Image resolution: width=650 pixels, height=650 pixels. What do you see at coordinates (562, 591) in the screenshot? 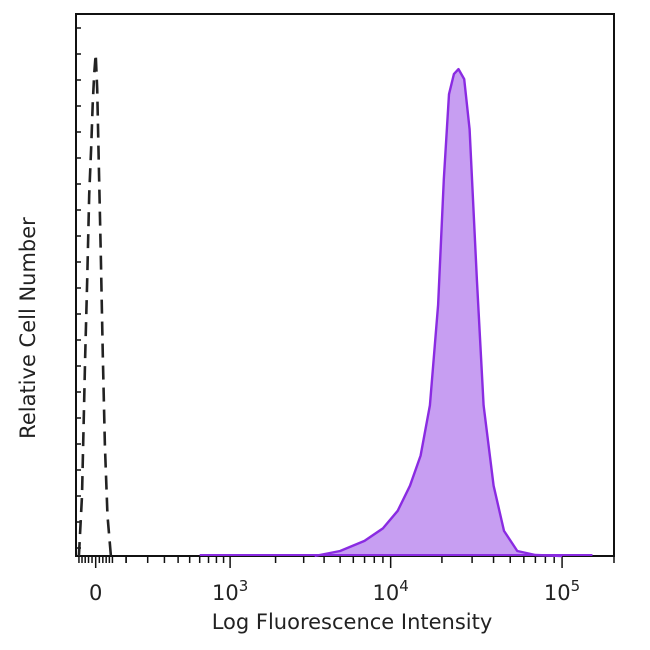
I see `x-tick-label-3: 10⁵` at bounding box center [562, 591].